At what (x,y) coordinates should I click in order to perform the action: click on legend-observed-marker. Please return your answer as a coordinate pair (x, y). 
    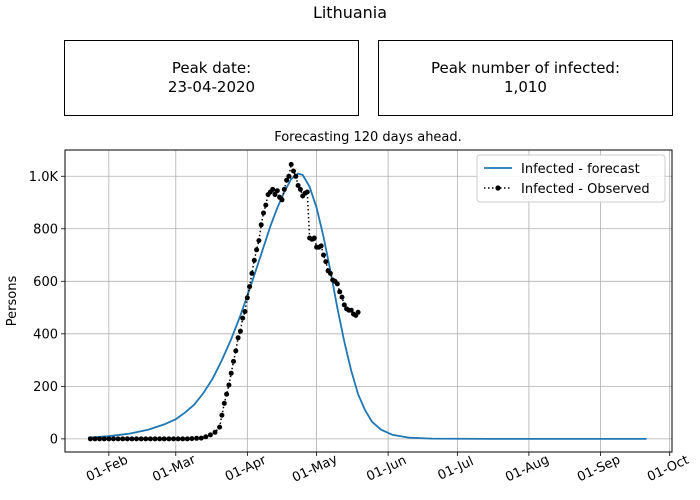
    Looking at the image, I should click on (498, 188).